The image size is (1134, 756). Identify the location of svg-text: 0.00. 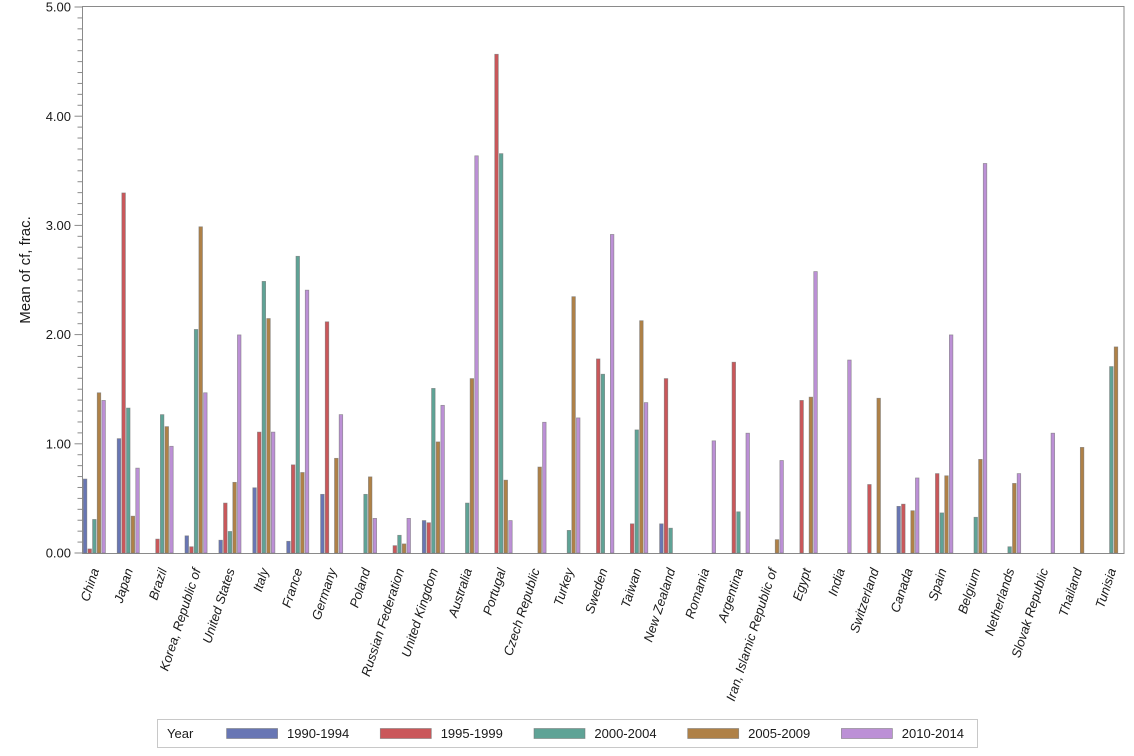
(58, 553).